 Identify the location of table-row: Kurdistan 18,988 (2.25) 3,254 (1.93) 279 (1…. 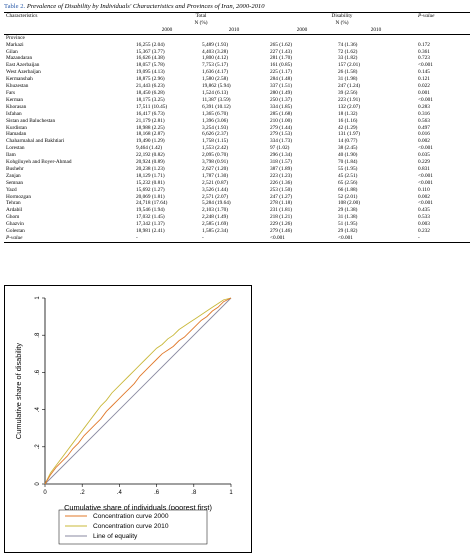
(237, 128).